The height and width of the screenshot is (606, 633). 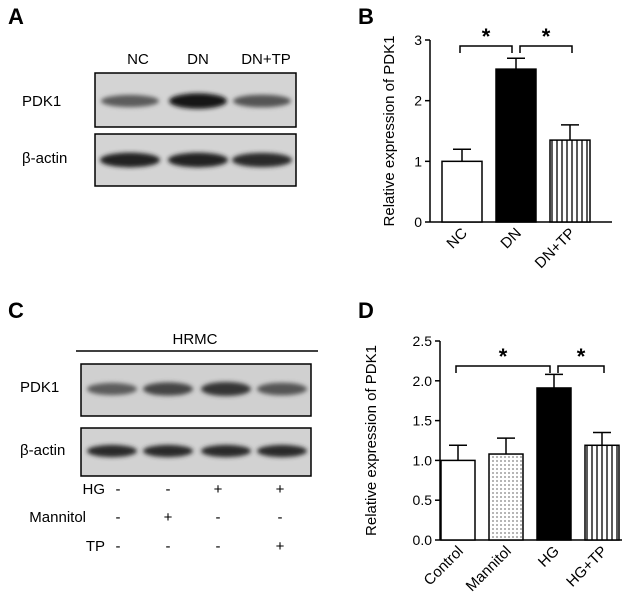 I want to click on bands-actin-c, so click(x=197, y=451).